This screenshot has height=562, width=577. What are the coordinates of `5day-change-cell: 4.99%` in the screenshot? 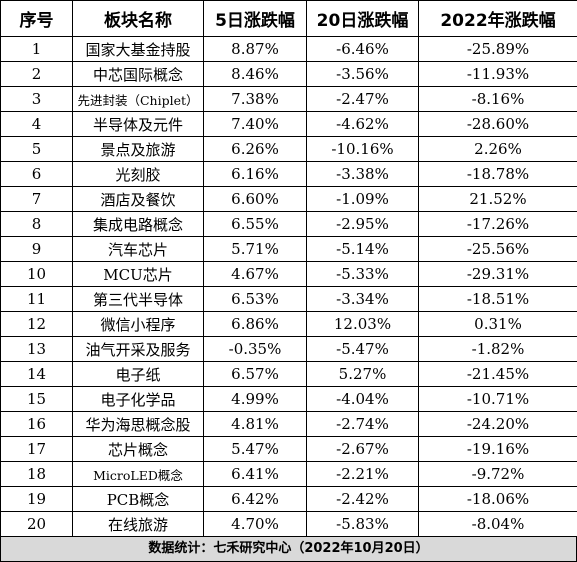 It's located at (255, 399).